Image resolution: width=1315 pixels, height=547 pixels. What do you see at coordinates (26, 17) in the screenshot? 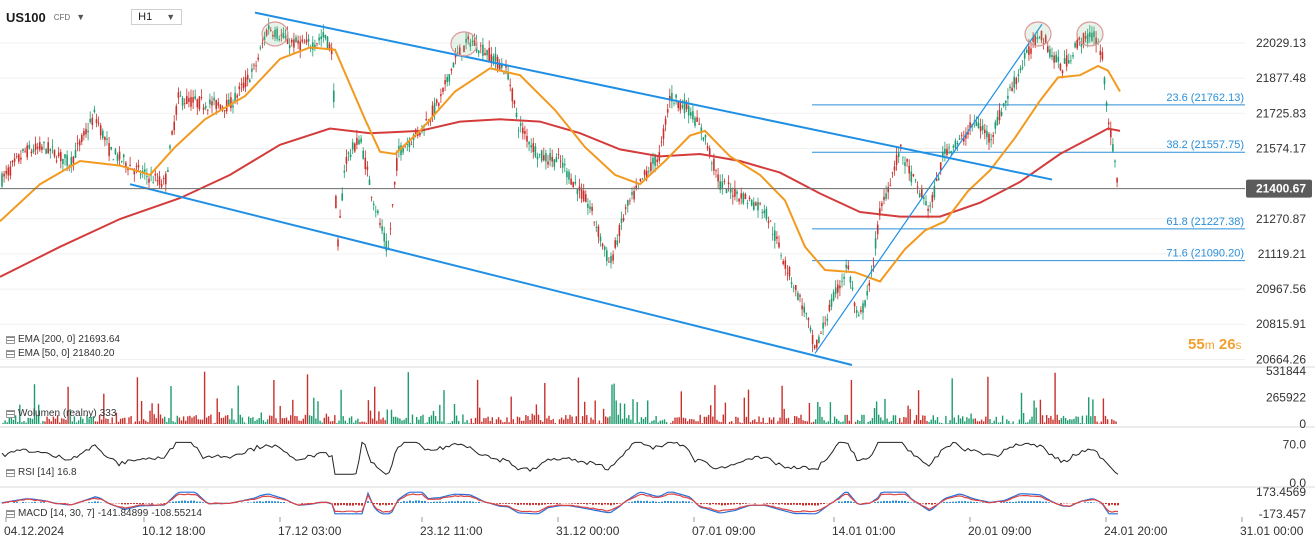
I see `symbol-label: US100` at bounding box center [26, 17].